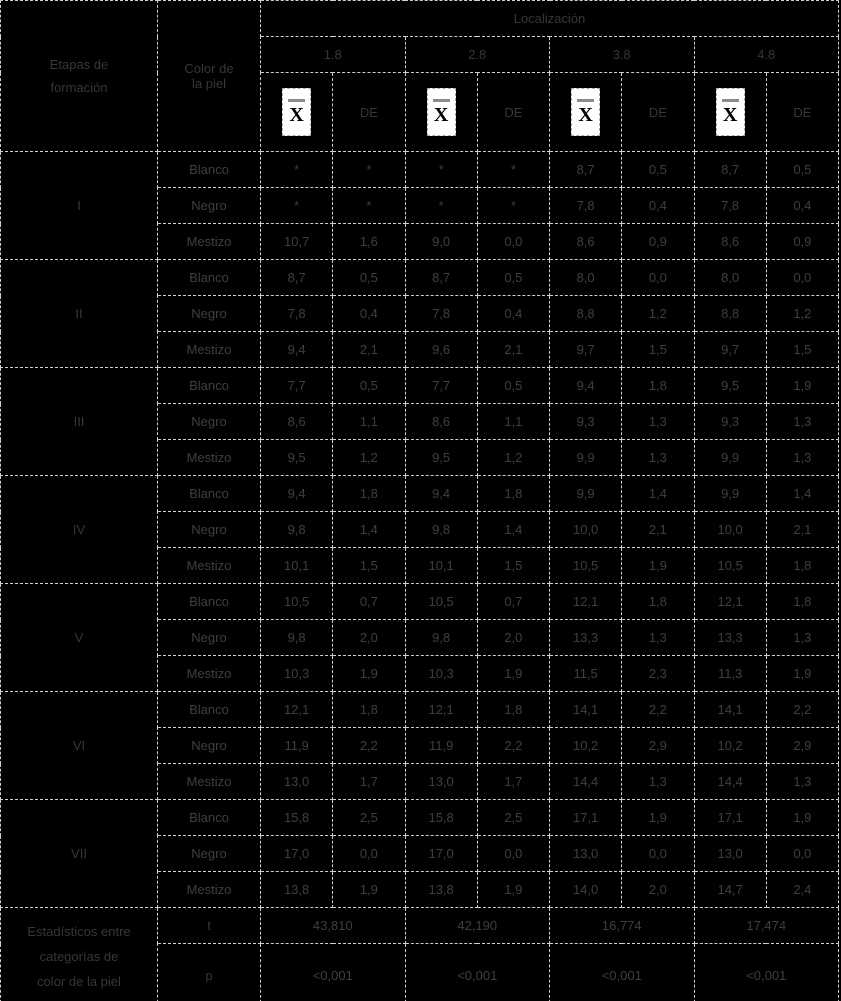 The height and width of the screenshot is (1001, 841). Describe the element at coordinates (441, 817) in the screenshot. I see `value-cell: 15,8` at that location.